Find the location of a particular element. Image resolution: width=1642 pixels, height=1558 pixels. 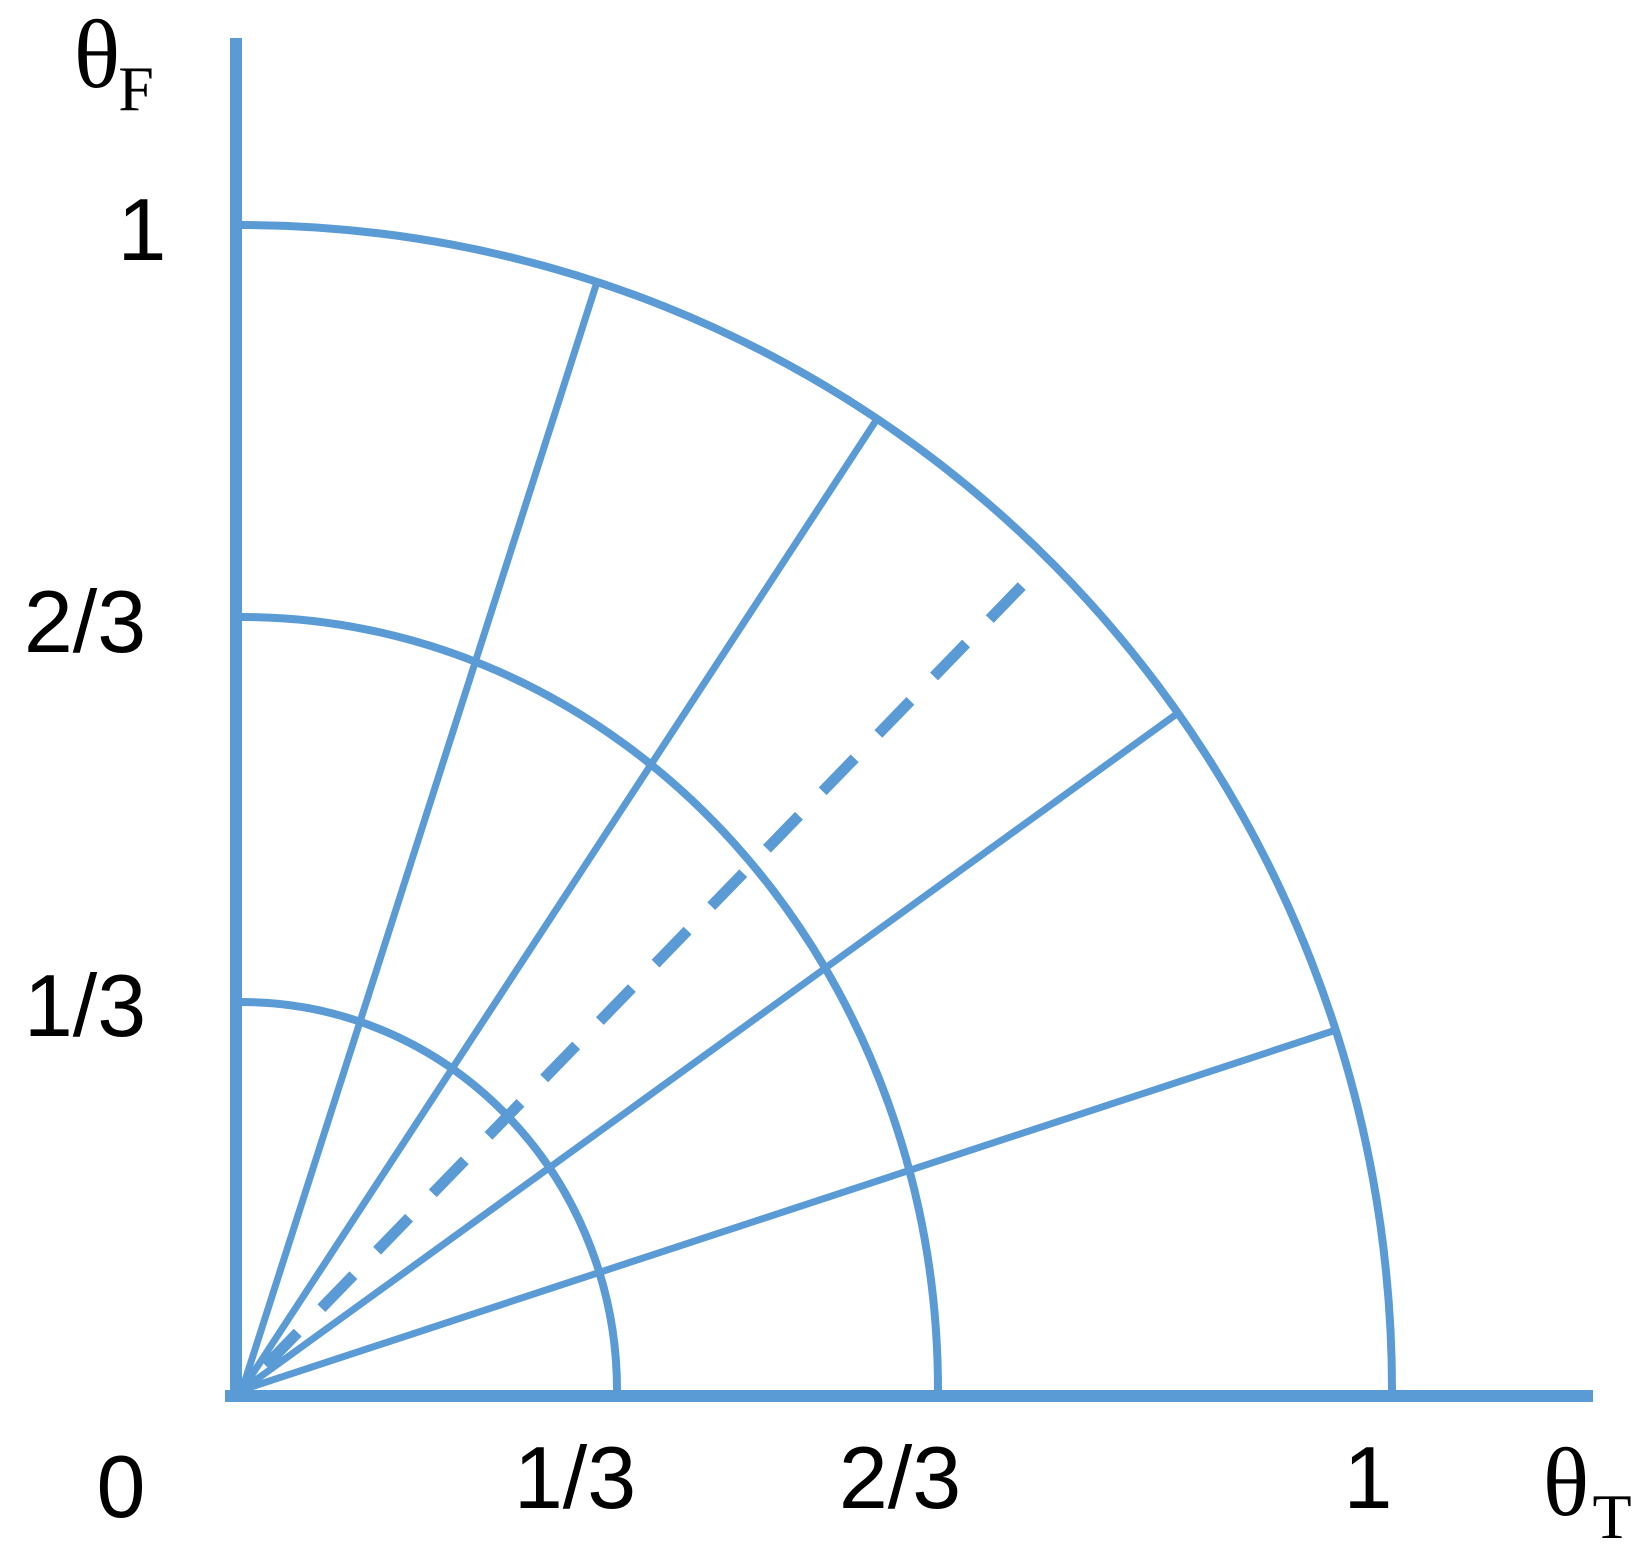

y-tick-label-2-3: 2/3 is located at coordinates (85, 621).